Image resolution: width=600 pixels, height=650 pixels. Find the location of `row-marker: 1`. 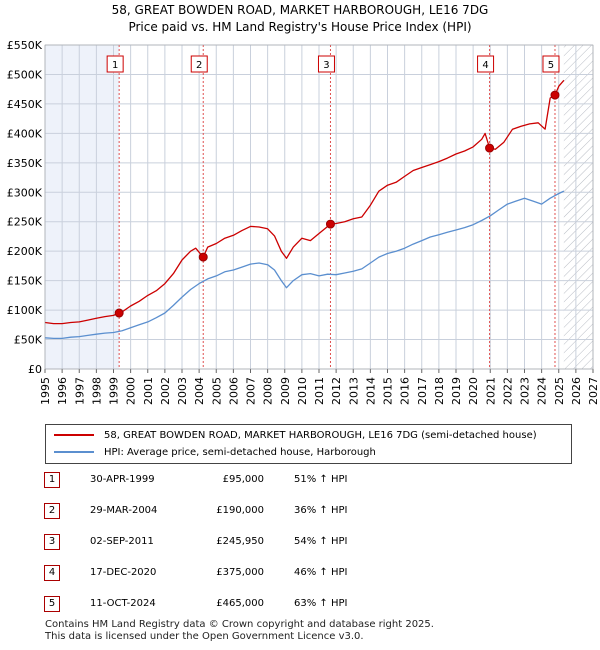

row-marker: 1 is located at coordinates (52, 480).